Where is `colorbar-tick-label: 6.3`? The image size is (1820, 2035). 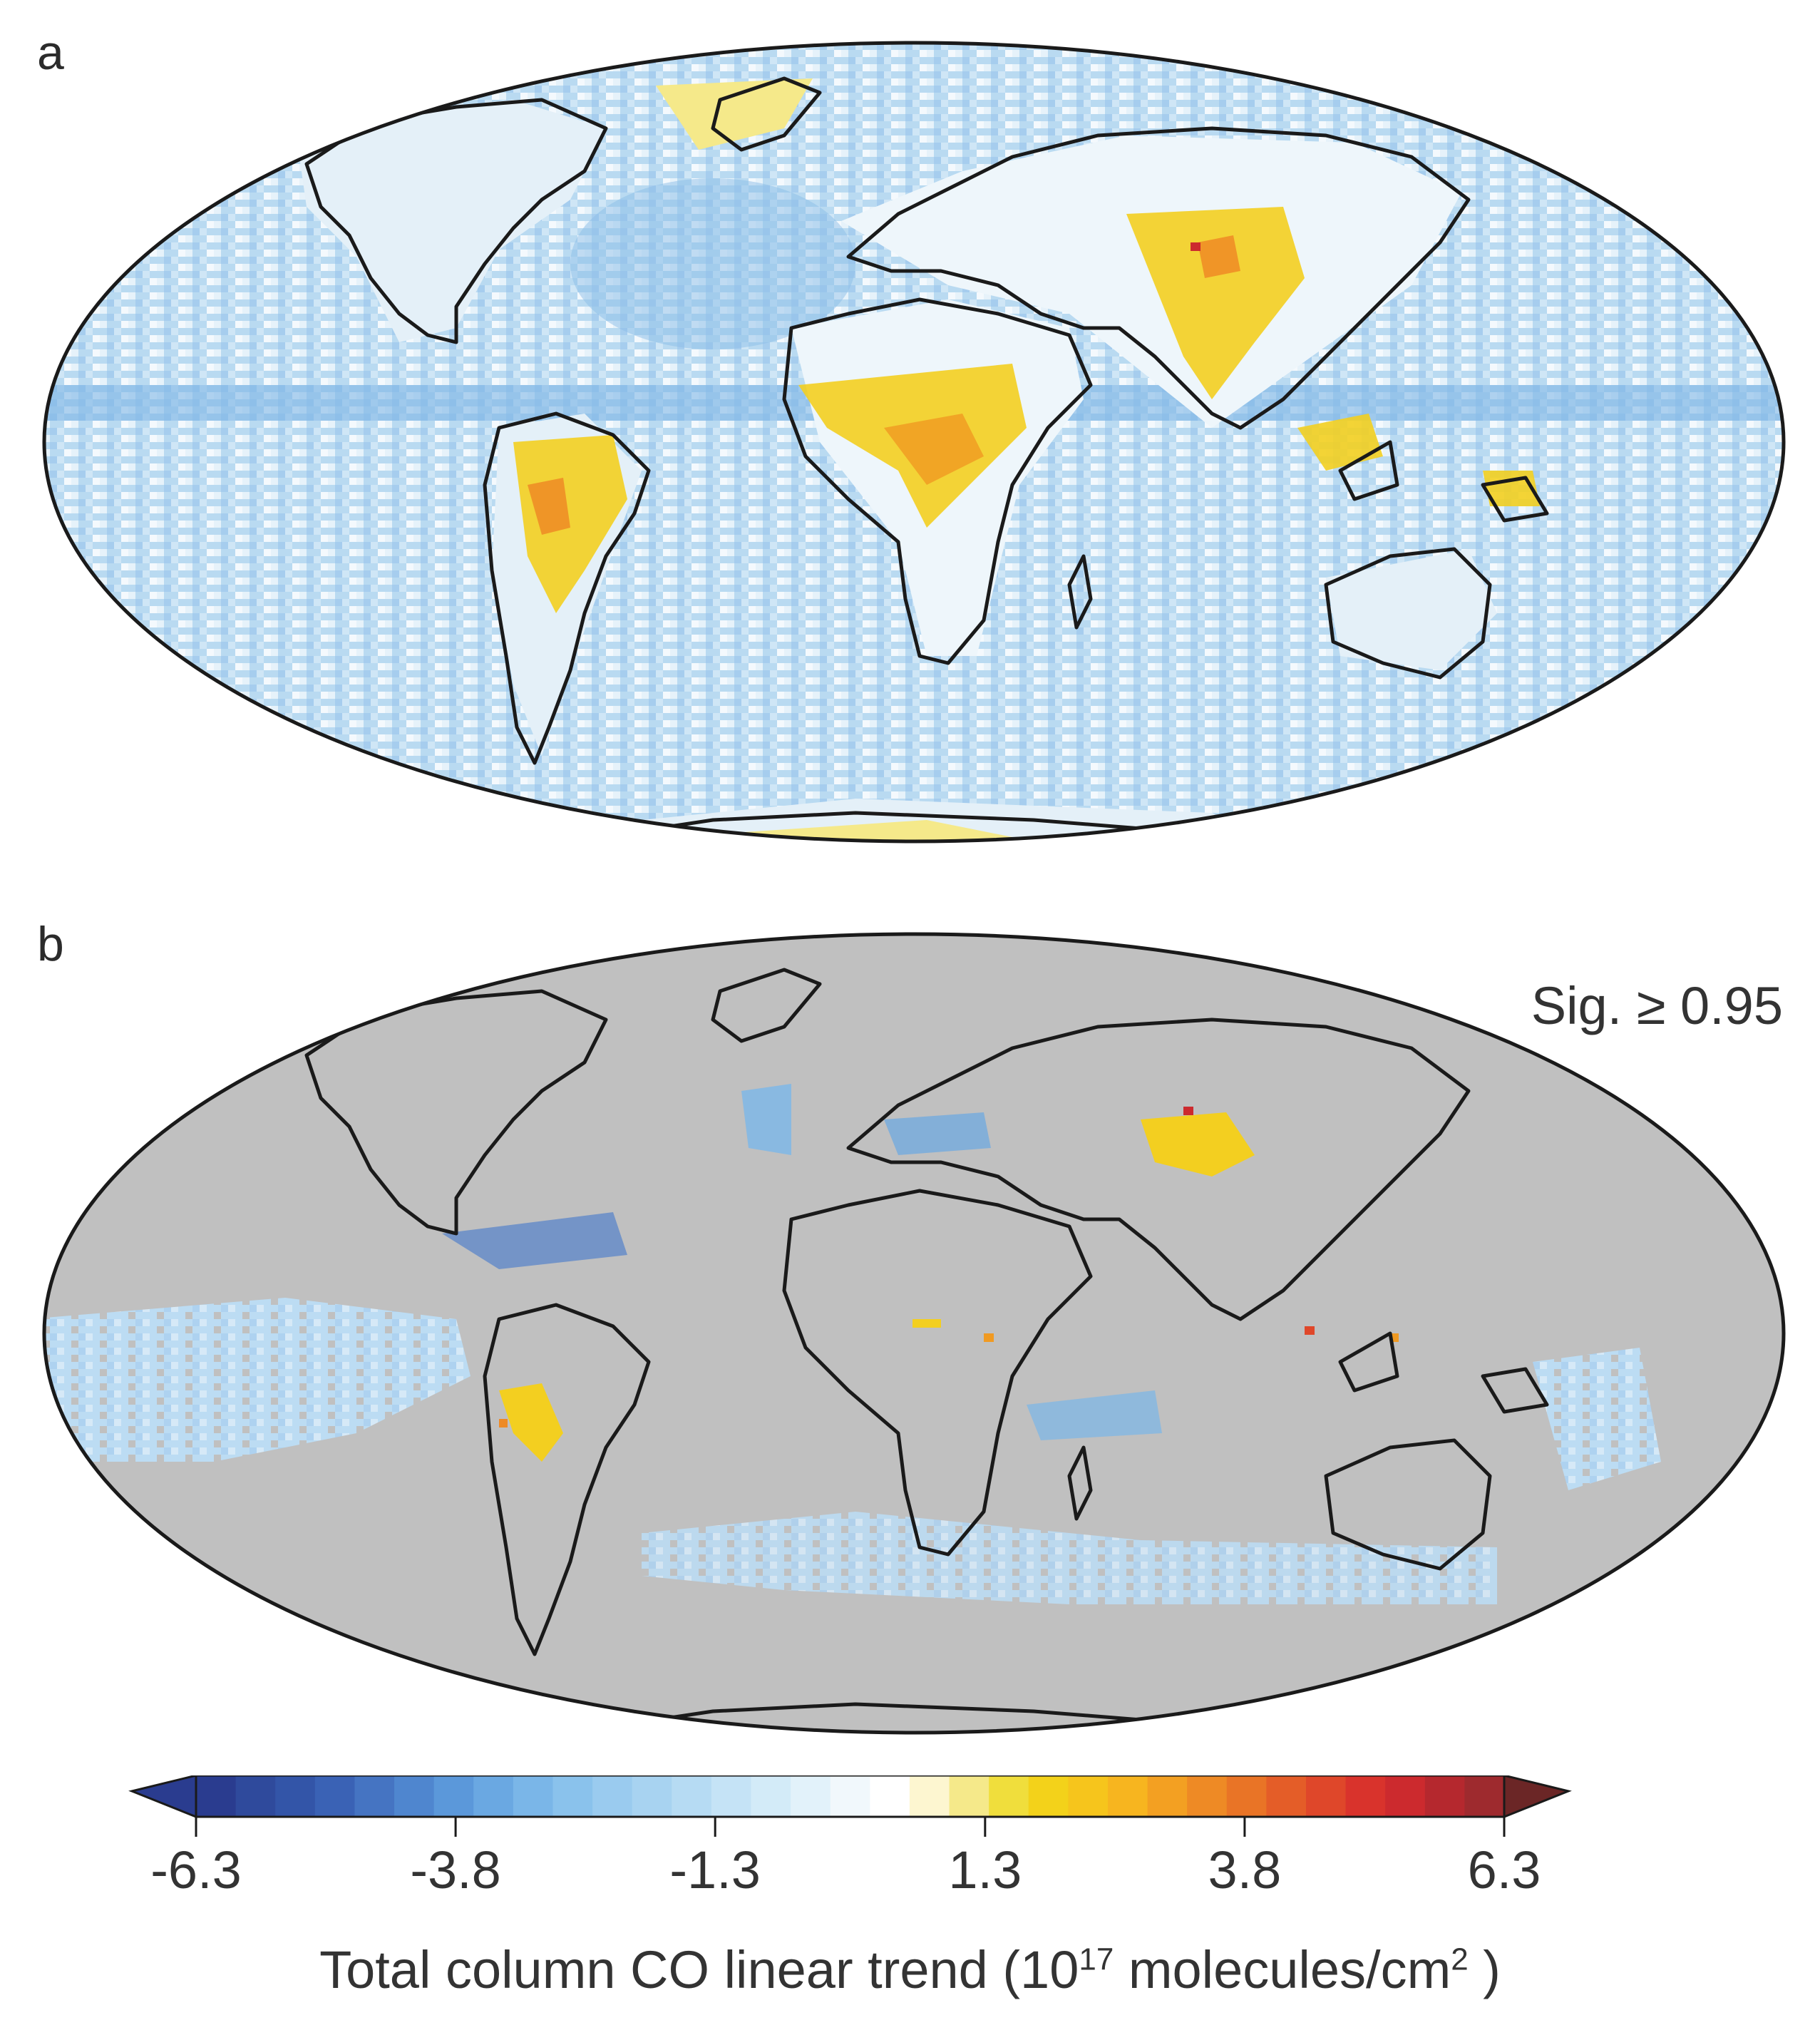 colorbar-tick-label: 6.3 is located at coordinates (1504, 1870).